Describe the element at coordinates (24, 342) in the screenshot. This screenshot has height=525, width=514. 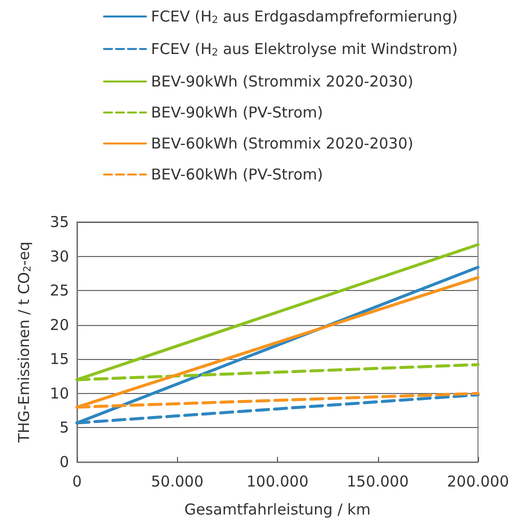
I see `y-axis-title: THG-Emissionen / t CO2-eq` at that location.